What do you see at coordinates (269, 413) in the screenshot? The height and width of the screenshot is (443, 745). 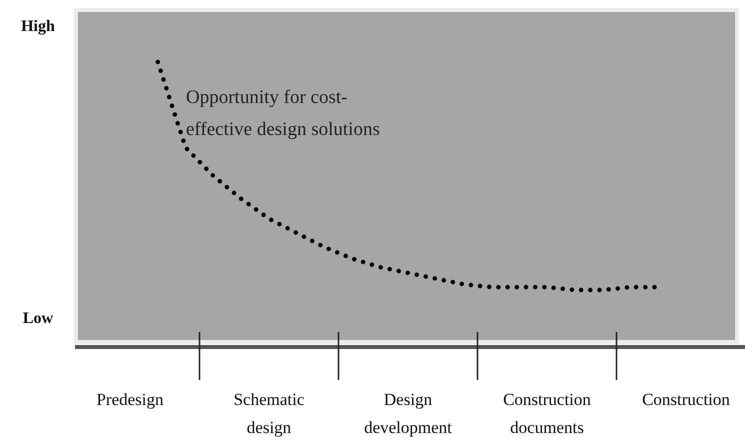 I see `x-tick-label: Schematic design` at bounding box center [269, 413].